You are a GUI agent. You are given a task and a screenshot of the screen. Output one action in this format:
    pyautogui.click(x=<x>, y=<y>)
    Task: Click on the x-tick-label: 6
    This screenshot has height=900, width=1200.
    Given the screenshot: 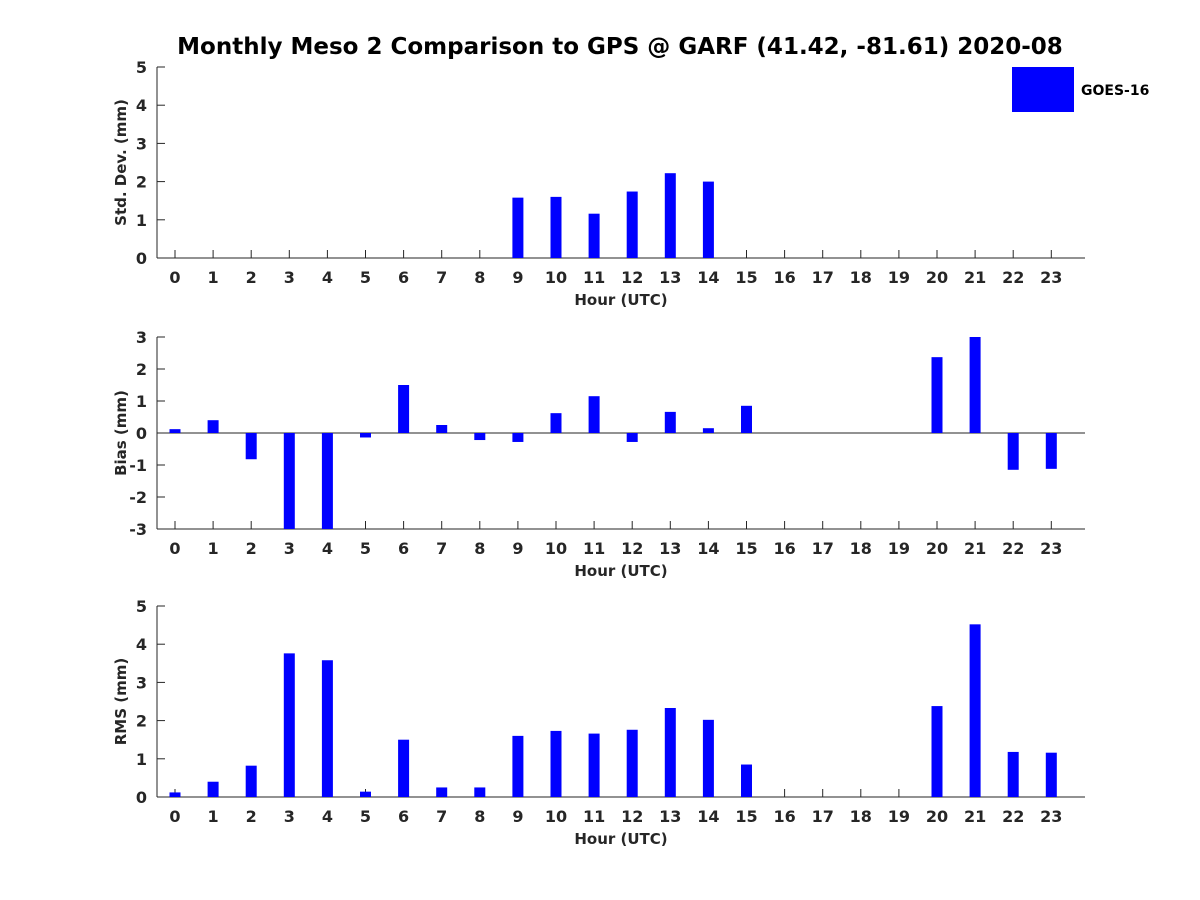 What is the action you would take?
    pyautogui.click(x=403, y=816)
    